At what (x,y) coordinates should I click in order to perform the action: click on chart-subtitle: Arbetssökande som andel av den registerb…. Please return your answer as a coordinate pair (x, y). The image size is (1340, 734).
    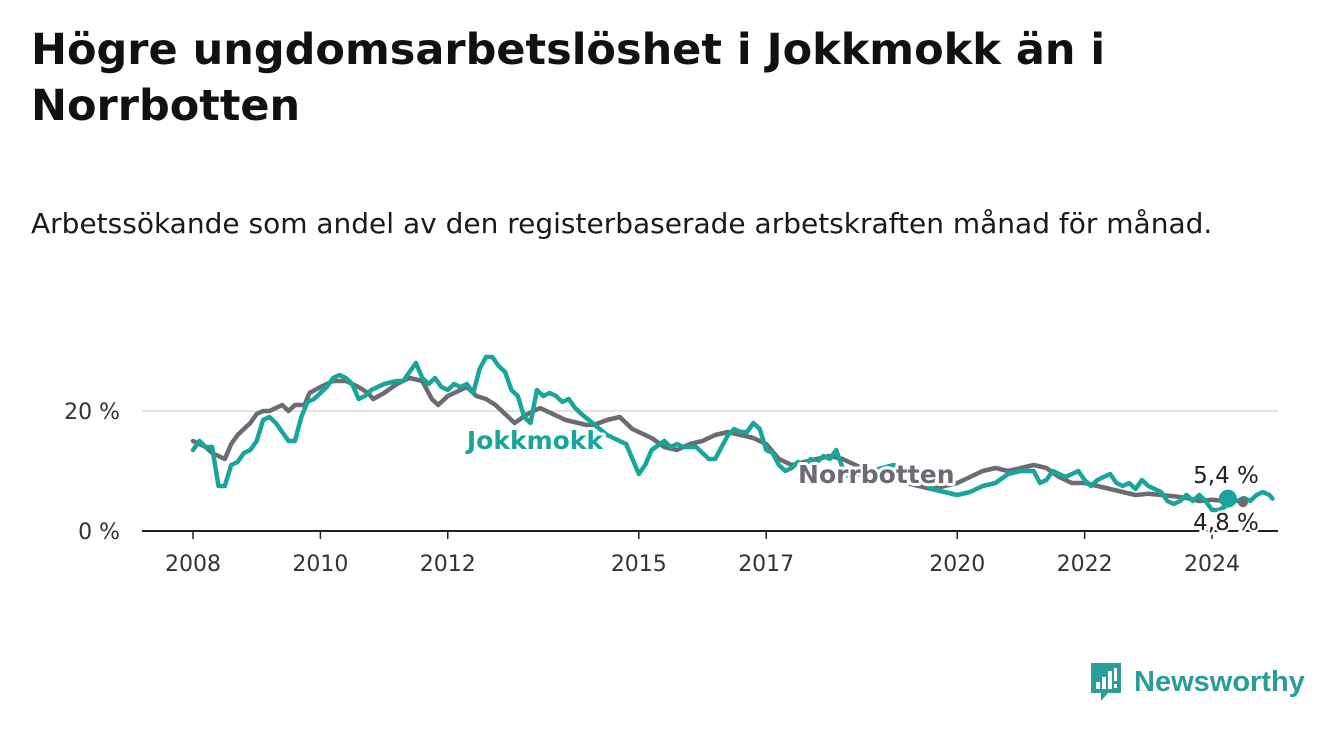
    Looking at the image, I should click on (622, 223).